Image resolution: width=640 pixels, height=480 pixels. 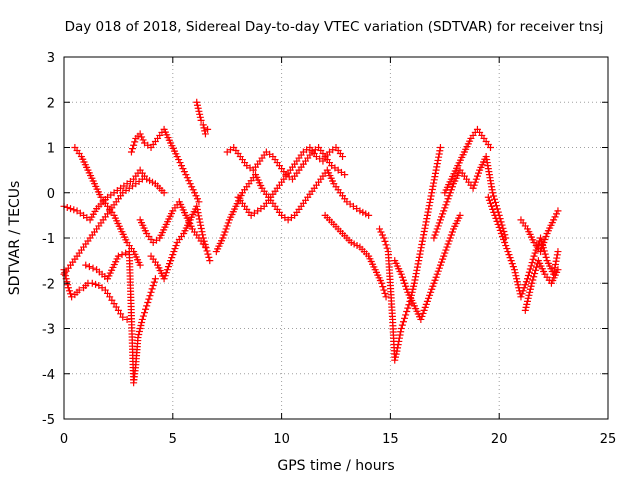 What do you see at coordinates (48, 330) in the screenshot?
I see `y-tick-label: -3` at bounding box center [48, 330].